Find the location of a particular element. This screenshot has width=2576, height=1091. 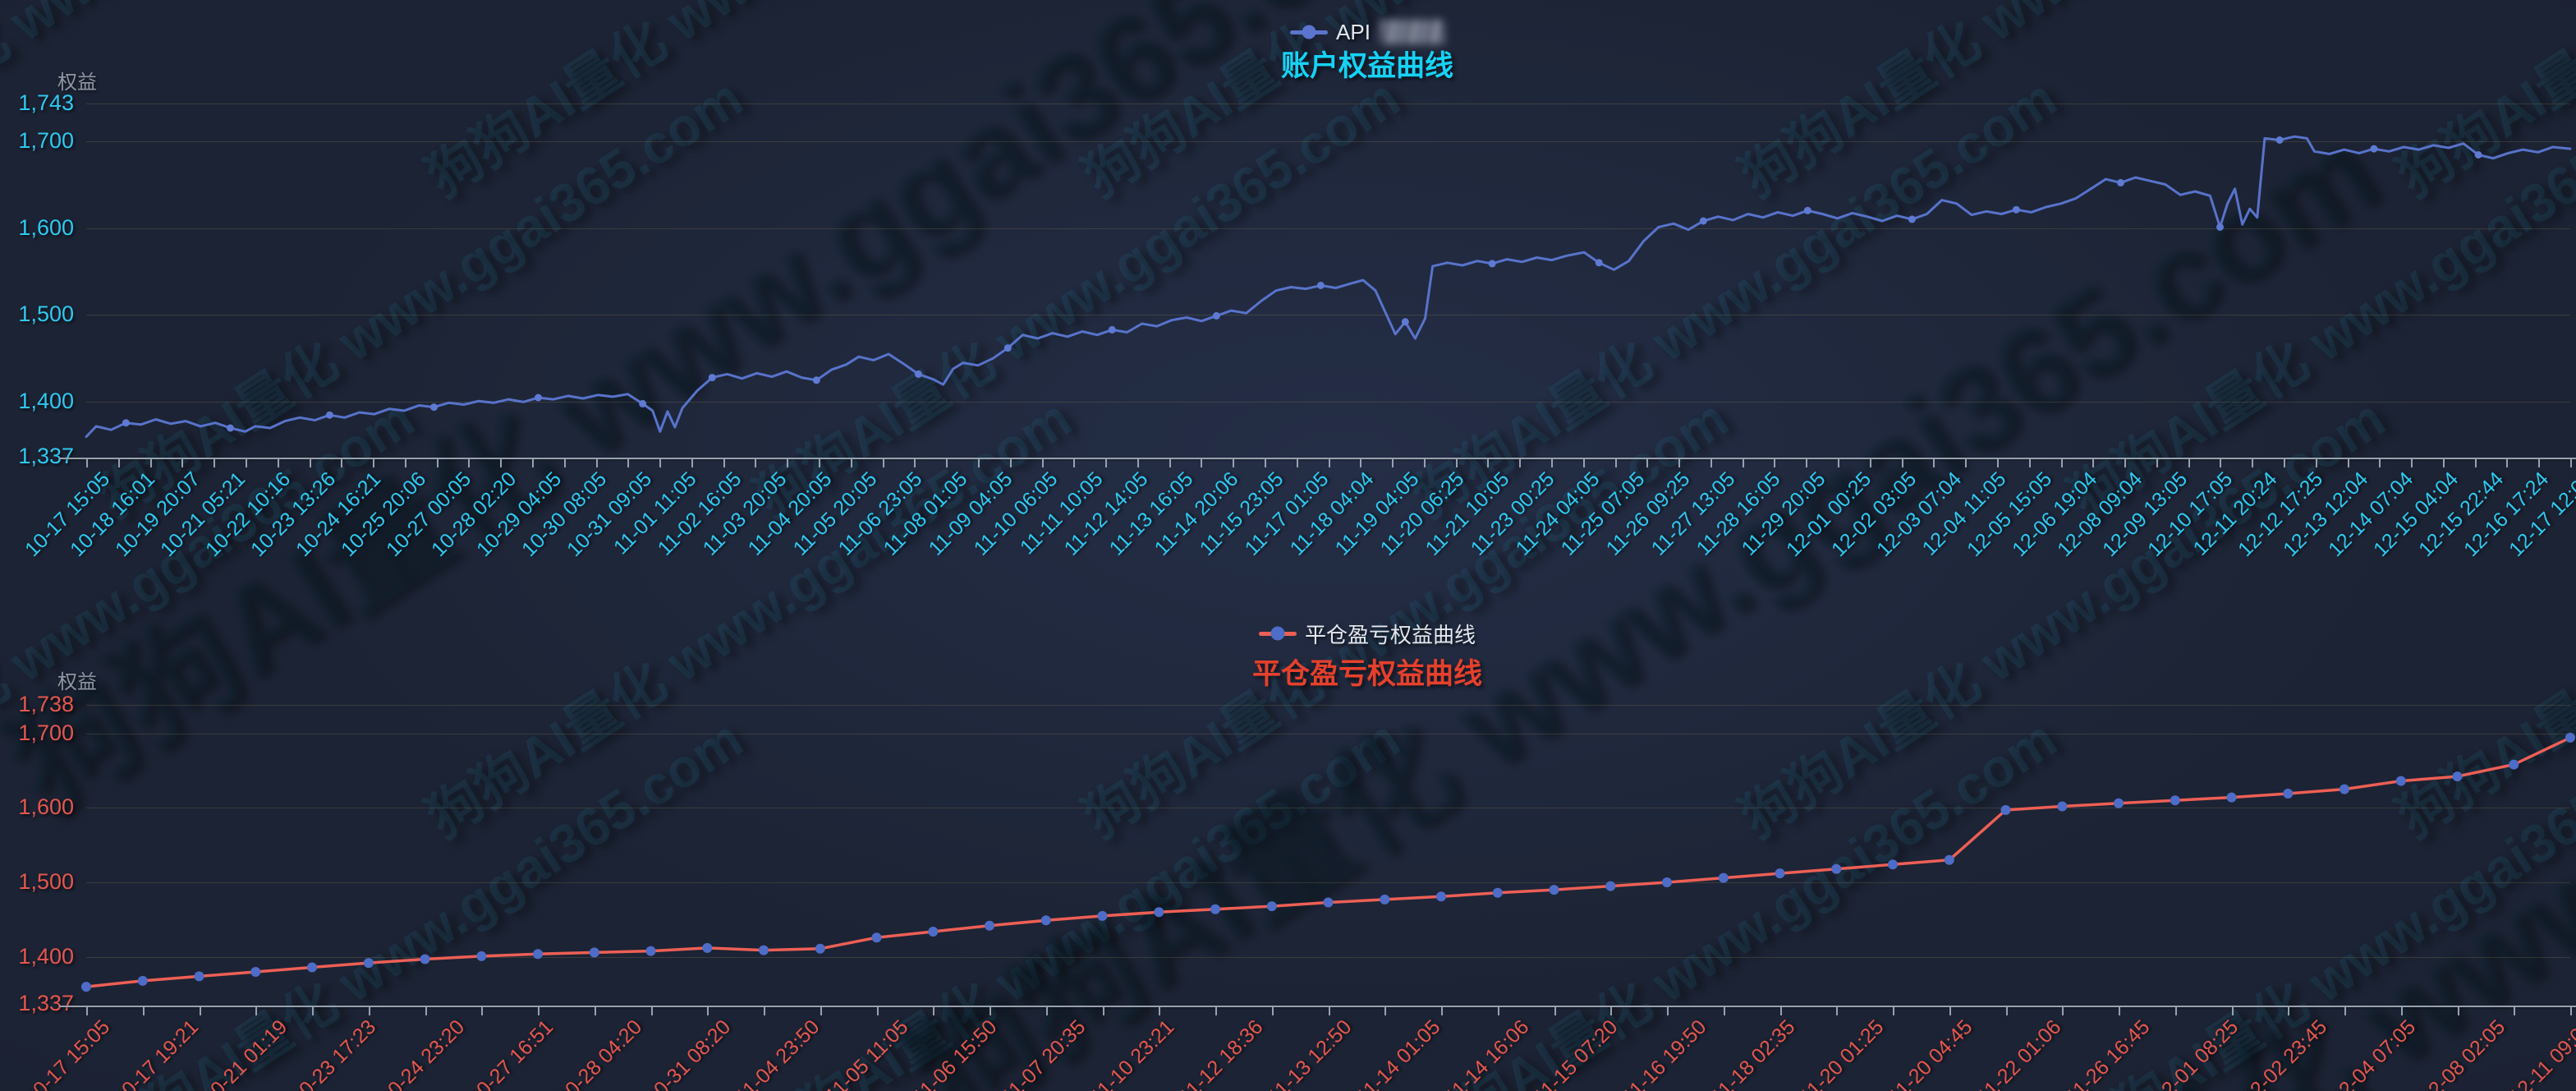

x-axis-label: 11-20 04:45 is located at coordinates (1930, 1053).